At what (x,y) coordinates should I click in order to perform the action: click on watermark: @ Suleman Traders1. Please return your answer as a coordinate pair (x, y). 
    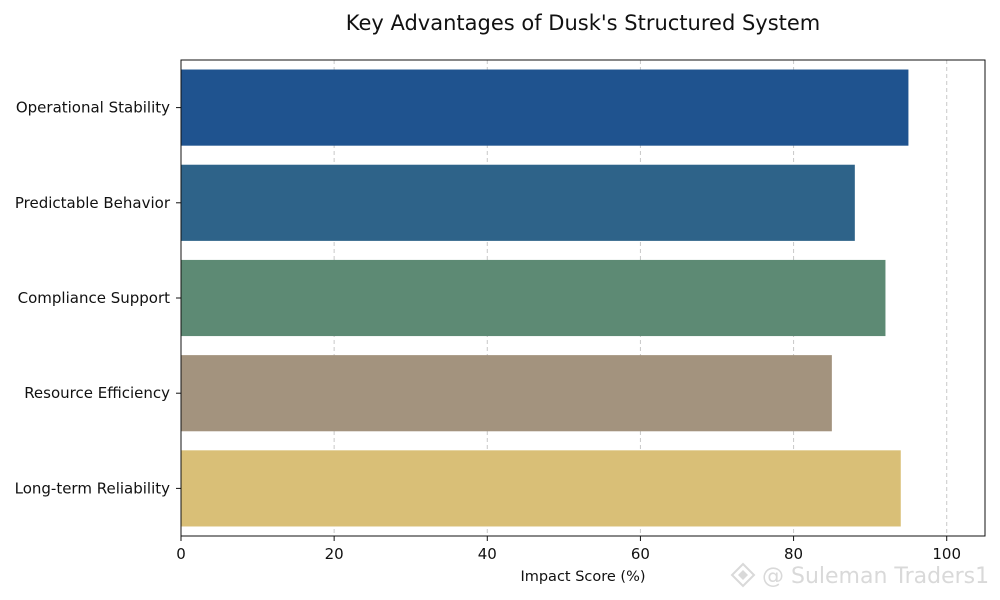
    Looking at the image, I should click on (859, 575).